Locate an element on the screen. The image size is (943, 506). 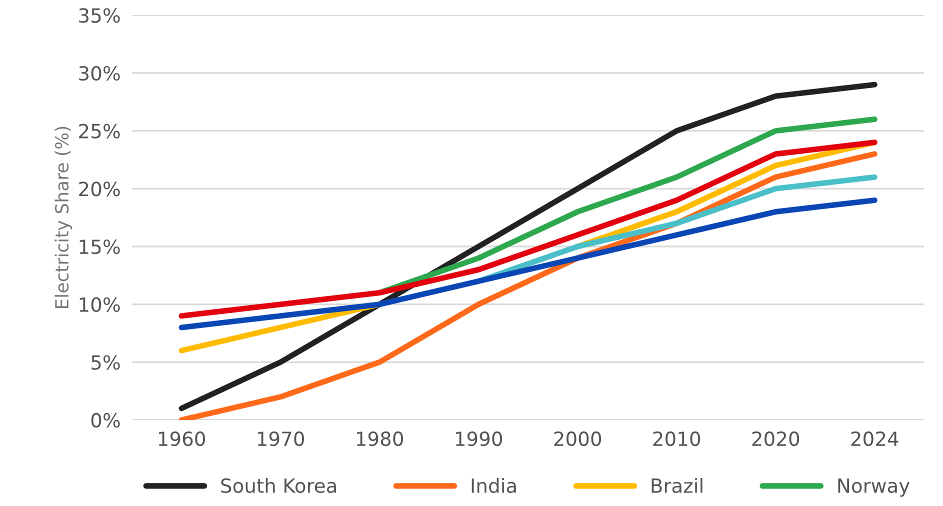
x-tick-label: 2024 is located at coordinates (874, 438).